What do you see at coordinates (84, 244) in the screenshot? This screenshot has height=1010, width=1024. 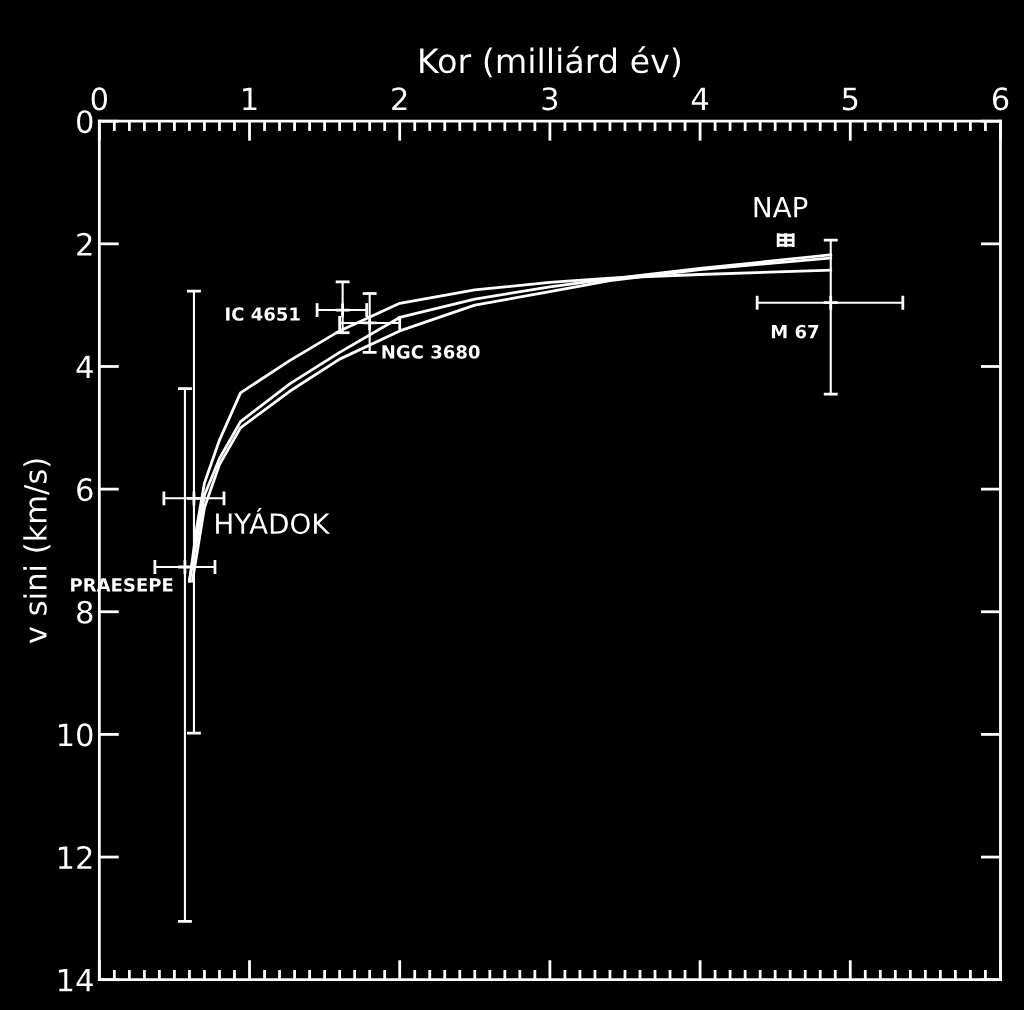 I see `y-tick-label: 2` at bounding box center [84, 244].